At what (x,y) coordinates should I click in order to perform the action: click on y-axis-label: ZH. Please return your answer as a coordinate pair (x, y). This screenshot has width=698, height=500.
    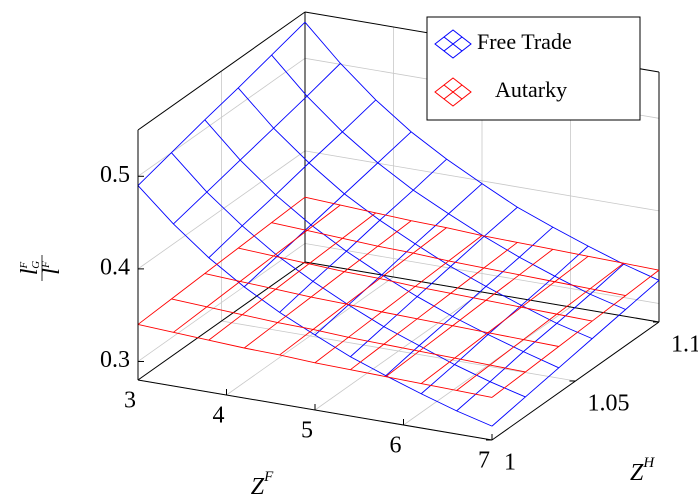
    Looking at the image, I should click on (642, 470).